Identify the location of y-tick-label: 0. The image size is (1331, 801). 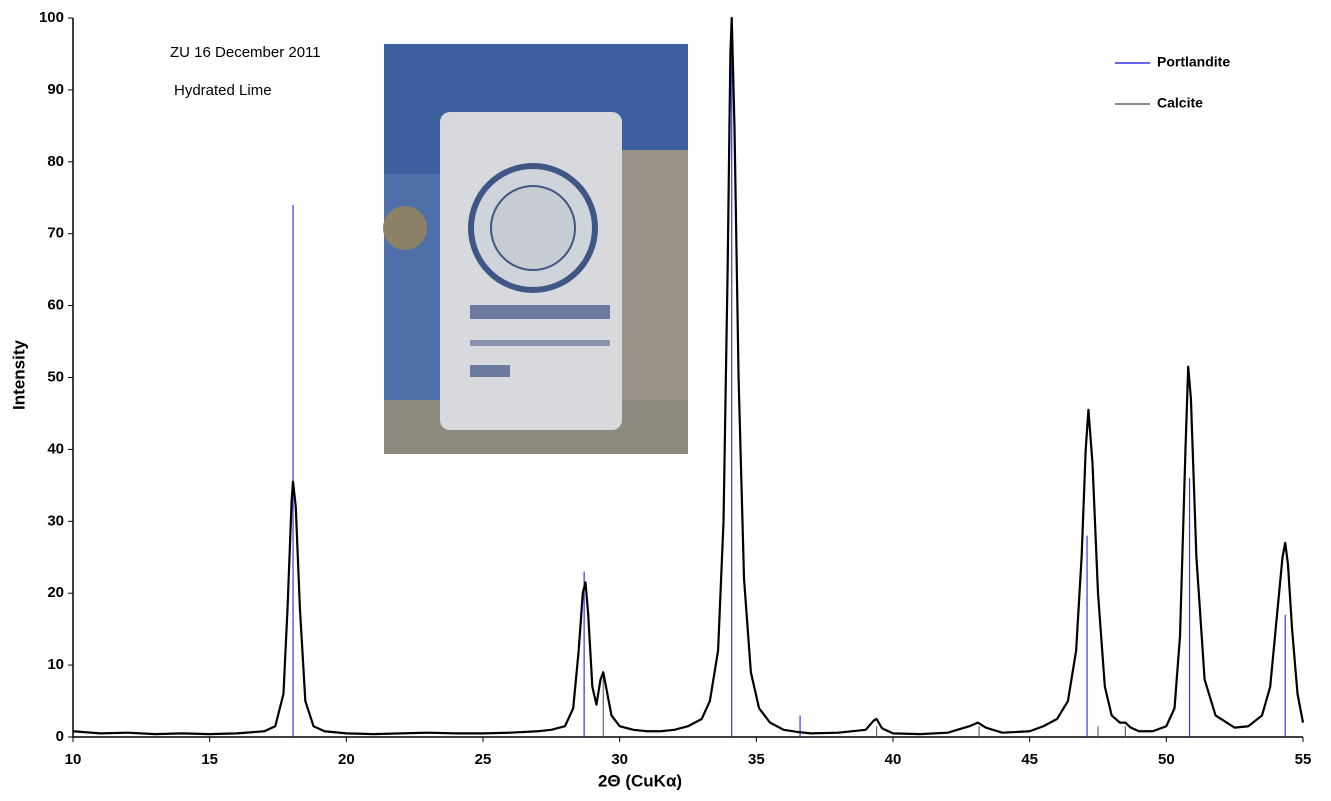
(60, 736).